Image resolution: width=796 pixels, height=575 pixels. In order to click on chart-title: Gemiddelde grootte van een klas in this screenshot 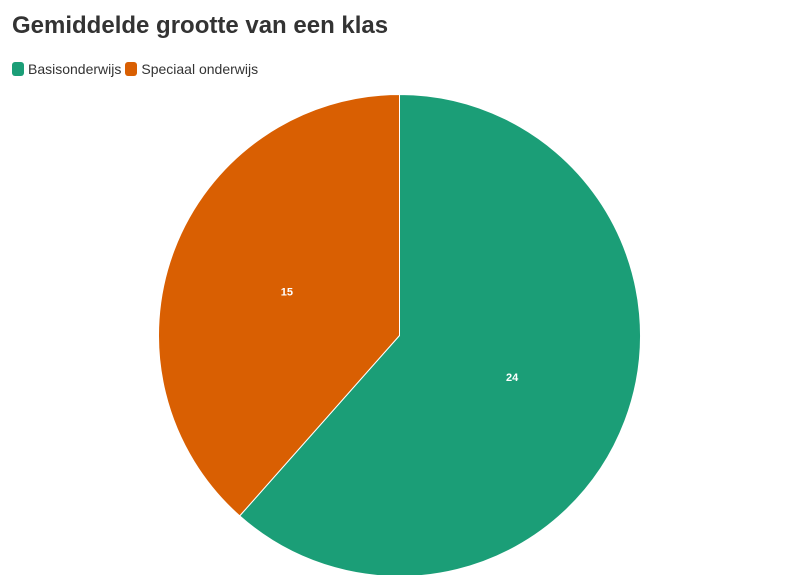, I will do `click(200, 25)`.